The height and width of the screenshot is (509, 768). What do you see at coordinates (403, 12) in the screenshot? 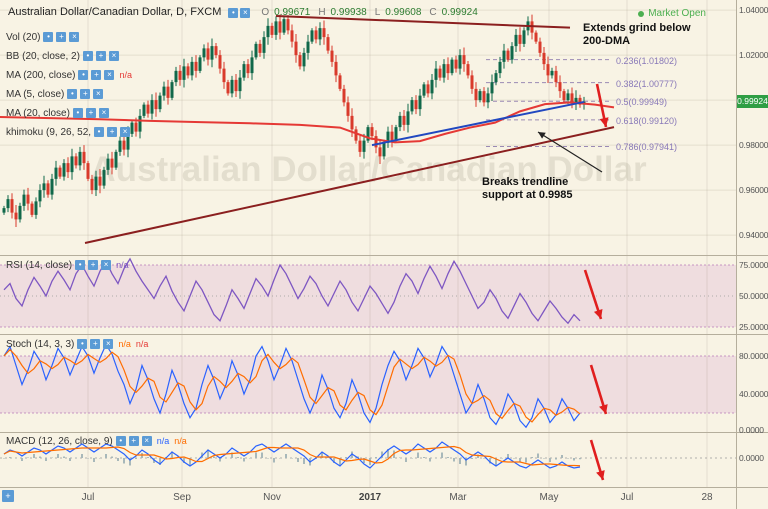
I see `ohlc-value: 0.99608` at bounding box center [403, 12].